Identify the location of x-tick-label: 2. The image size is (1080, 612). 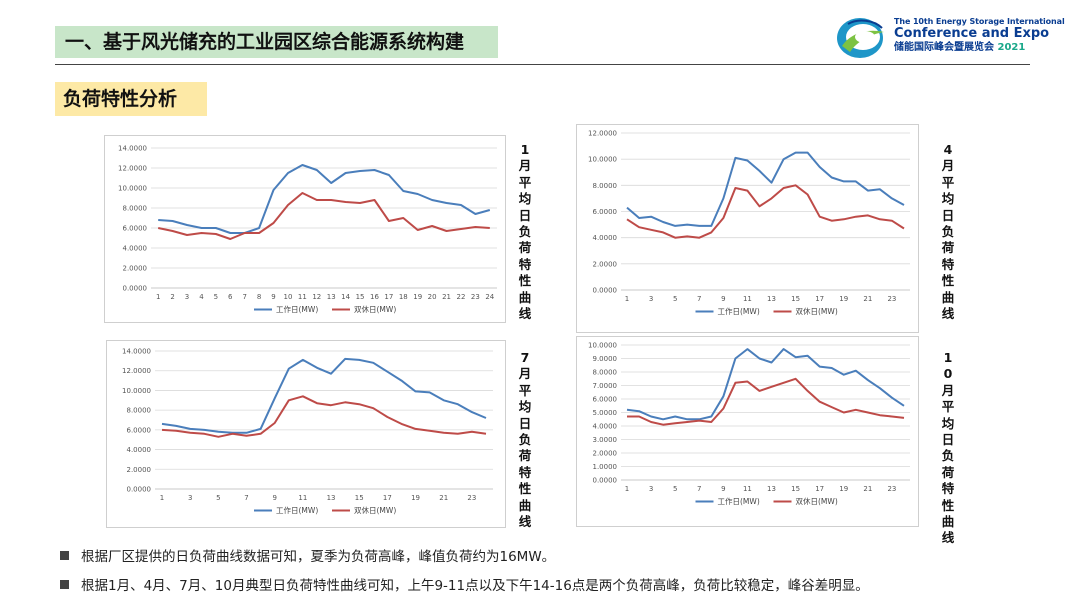
(172, 297).